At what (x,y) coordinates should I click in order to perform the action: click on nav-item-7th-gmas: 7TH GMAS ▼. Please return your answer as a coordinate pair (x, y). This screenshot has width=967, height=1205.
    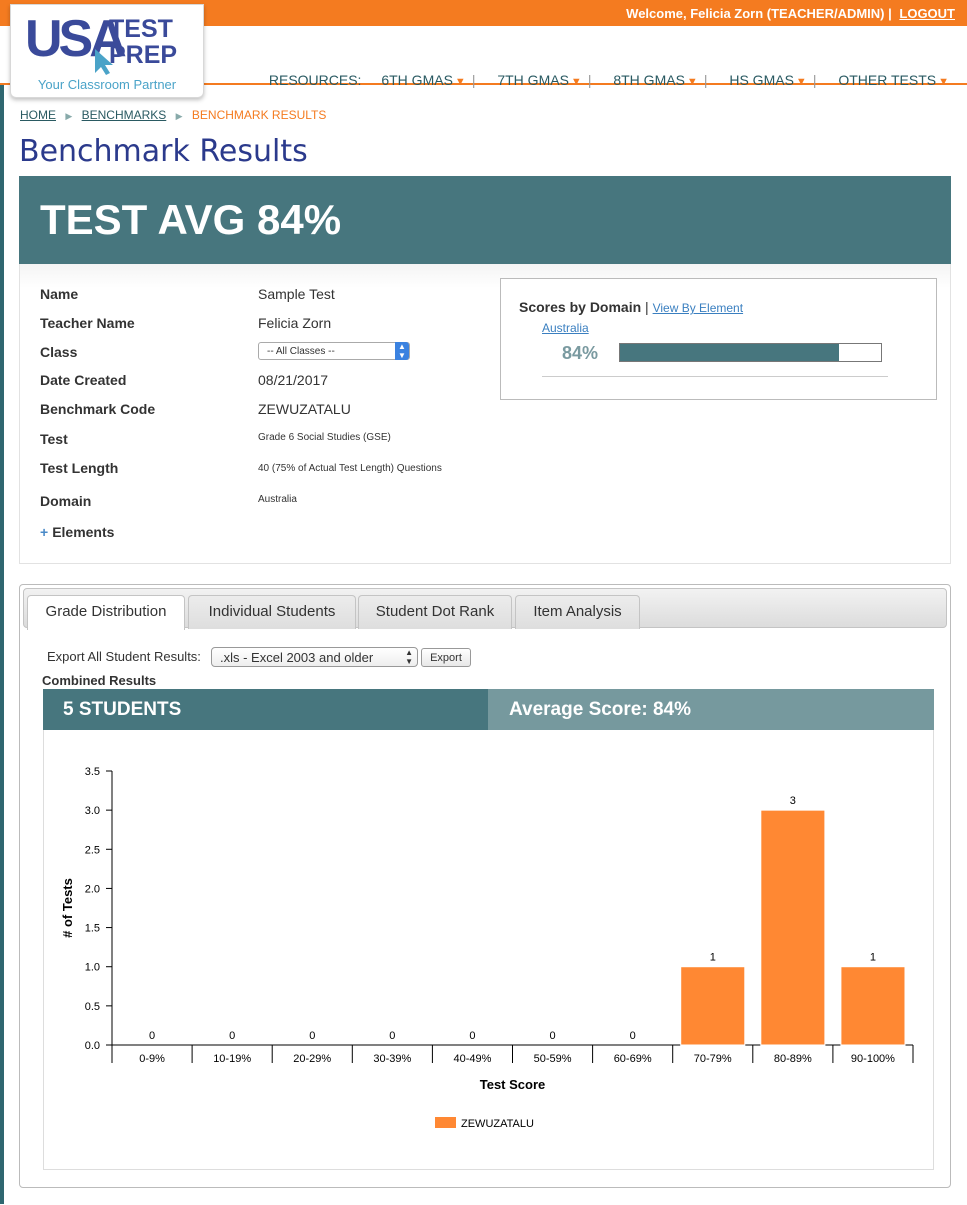
    Looking at the image, I should click on (539, 80).